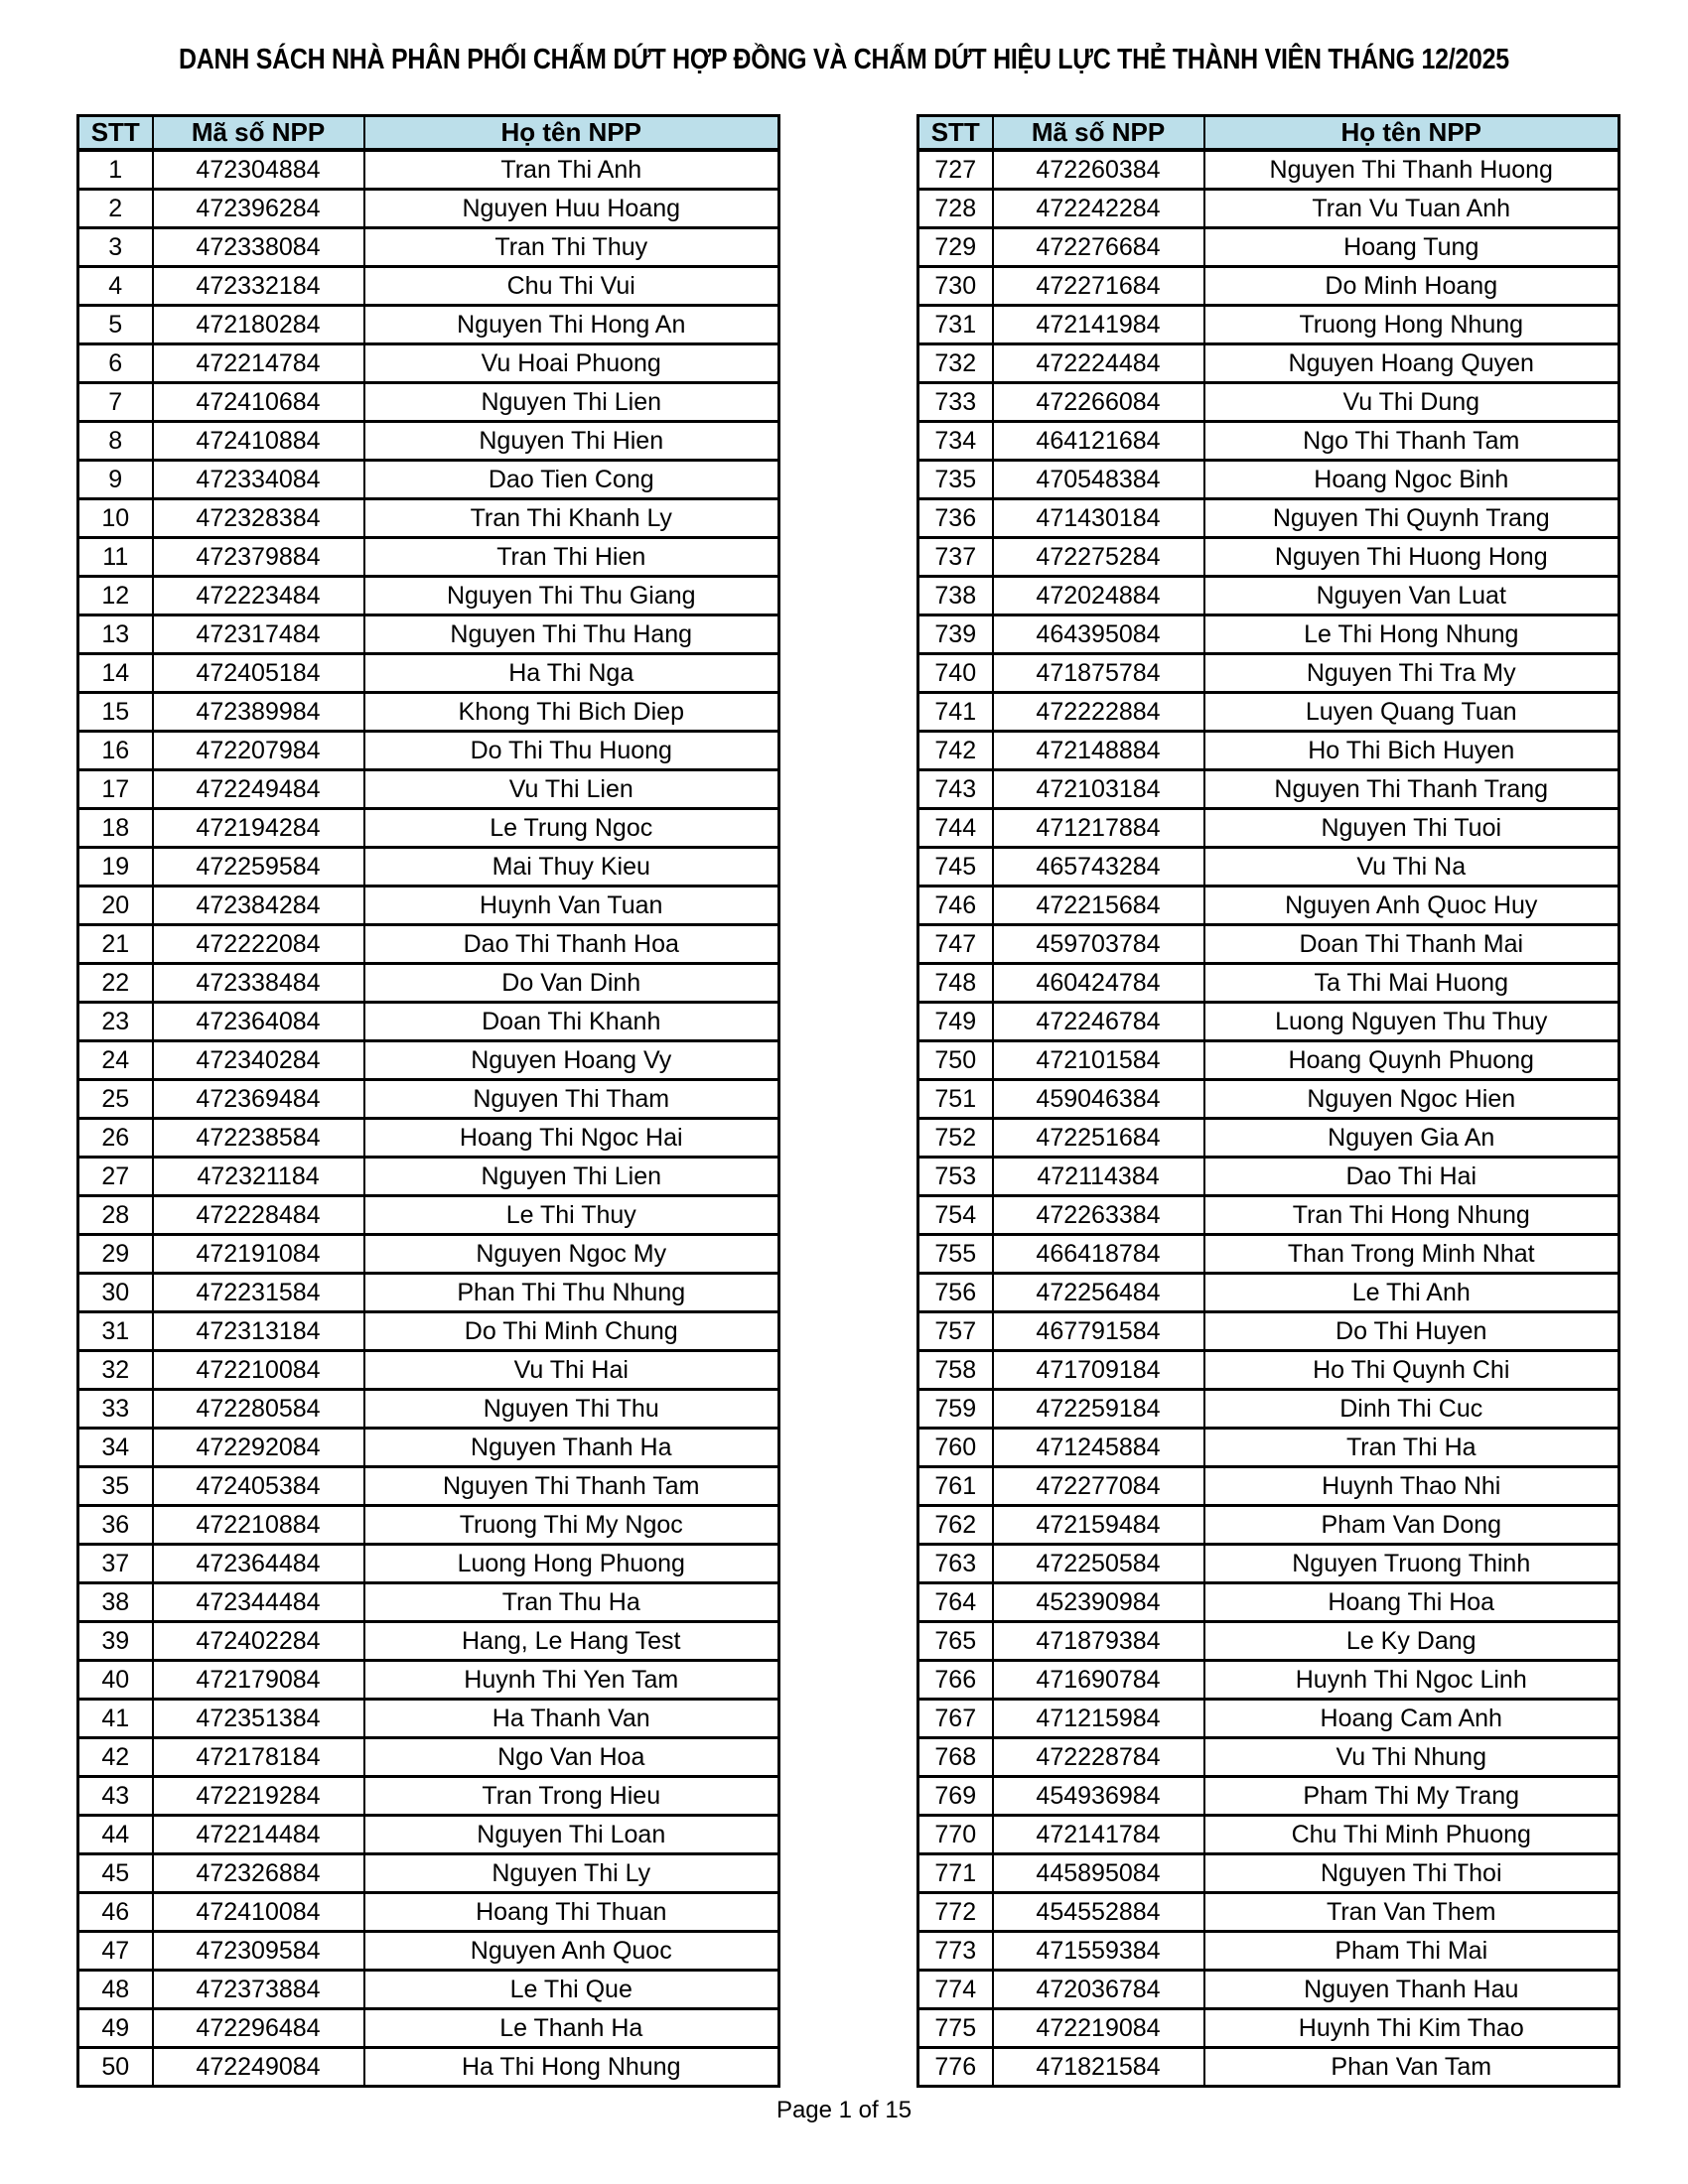  What do you see at coordinates (1098, 1176) in the screenshot?
I see `npp-code-cell: 472114384` at bounding box center [1098, 1176].